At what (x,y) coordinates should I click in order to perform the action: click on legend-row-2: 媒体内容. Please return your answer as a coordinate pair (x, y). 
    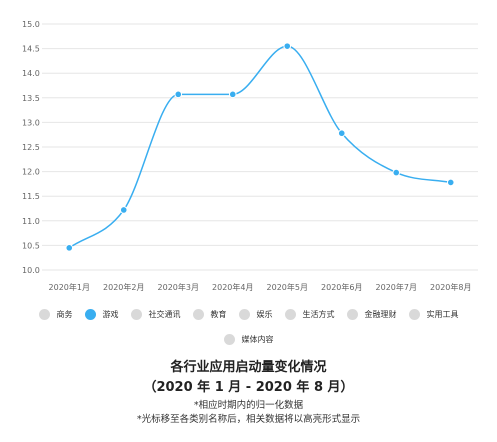
    Looking at the image, I should click on (248, 339).